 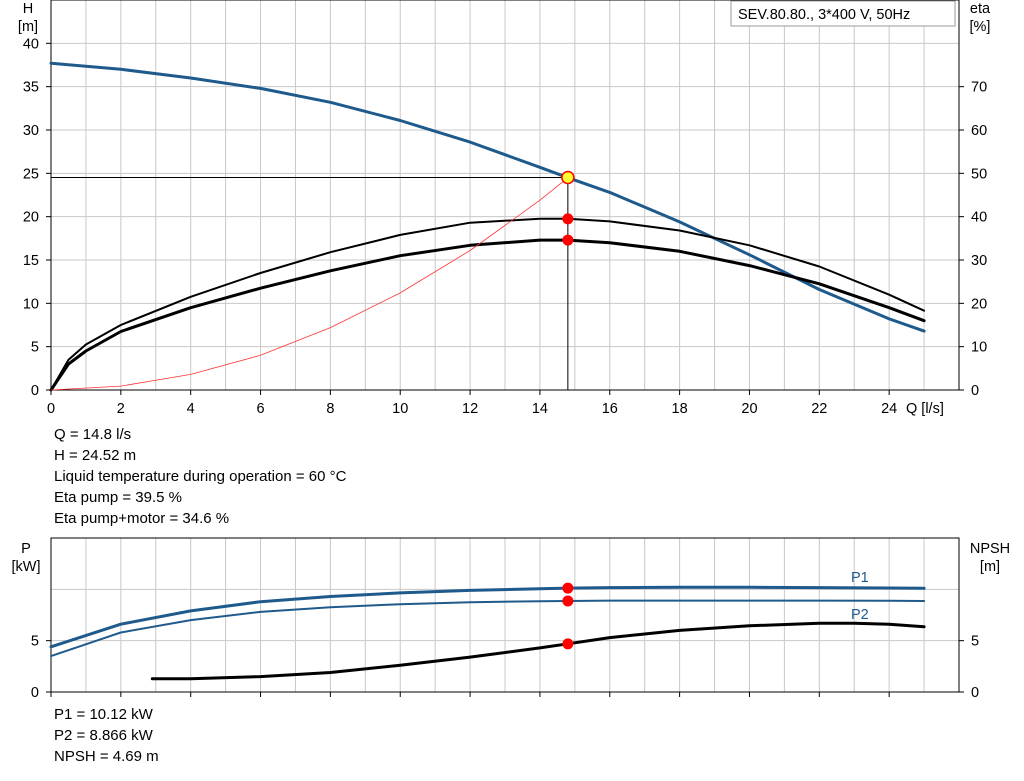 What do you see at coordinates (824, 15) in the screenshot?
I see `legend-box-text: SEV.80.80., 3*400 V, 50Hz` at bounding box center [824, 15].